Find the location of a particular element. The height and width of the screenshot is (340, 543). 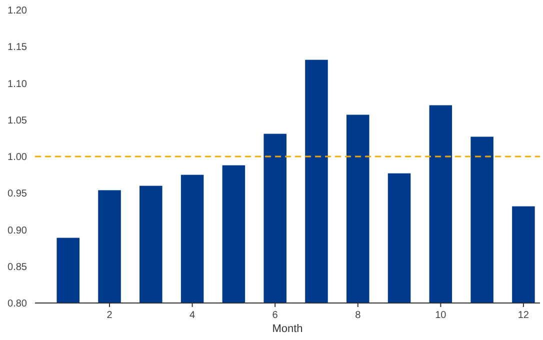

x-tick-label: 4 is located at coordinates (193, 315).